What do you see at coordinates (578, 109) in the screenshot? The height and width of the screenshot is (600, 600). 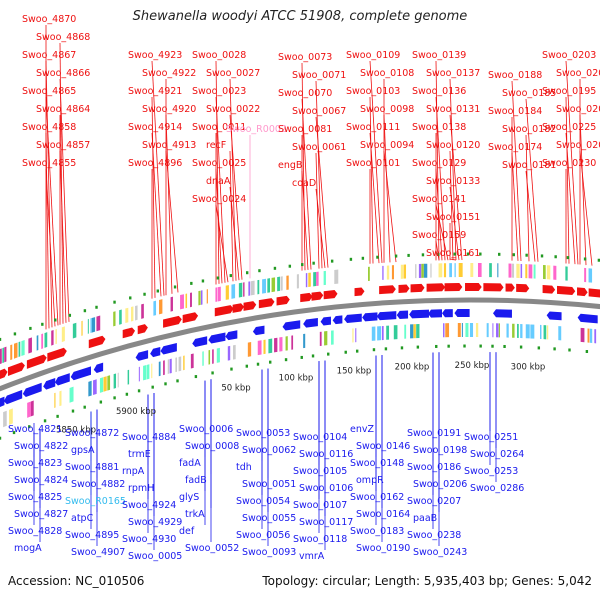 I see `forward-gene-label: Swoo_0202` at bounding box center [578, 109].